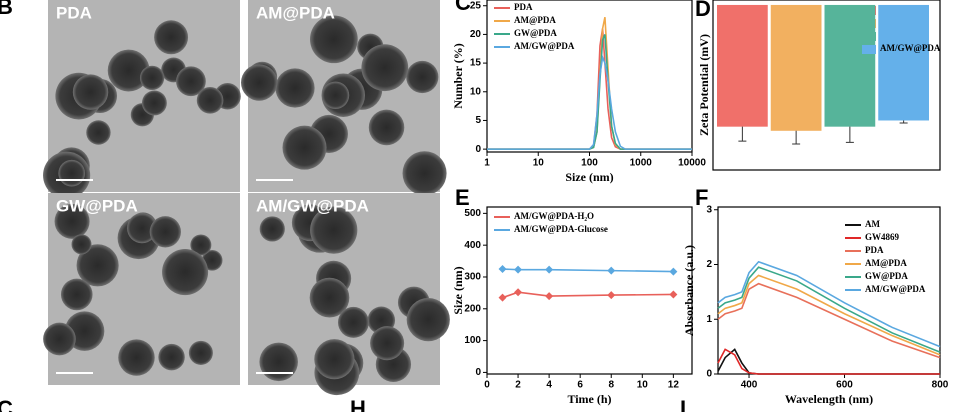 The width and height of the screenshot is (966, 412). Describe the element at coordinates (589, 177) in the screenshot. I see `x-axis-label: Size (nm)` at that location.